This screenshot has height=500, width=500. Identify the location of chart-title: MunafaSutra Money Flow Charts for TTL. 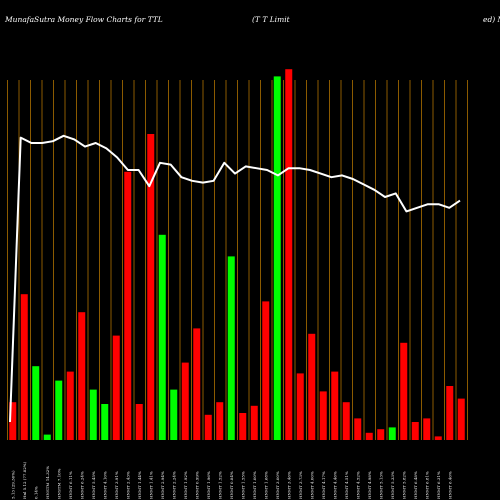
(83, 19).